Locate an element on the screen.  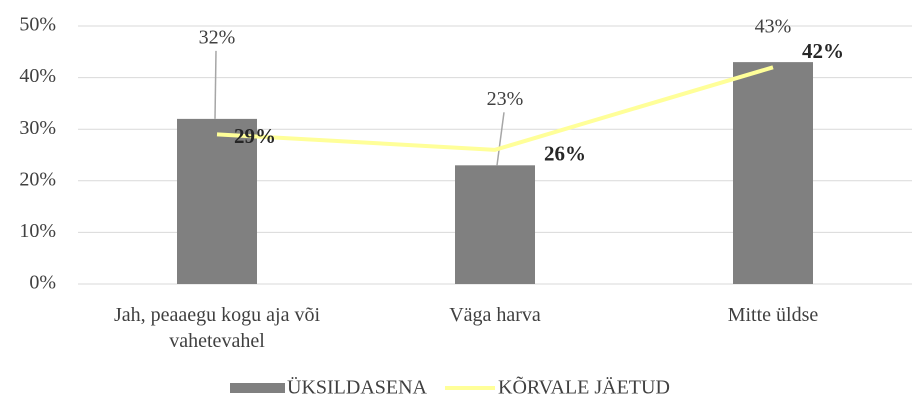
data-label: 32% is located at coordinates (217, 37).